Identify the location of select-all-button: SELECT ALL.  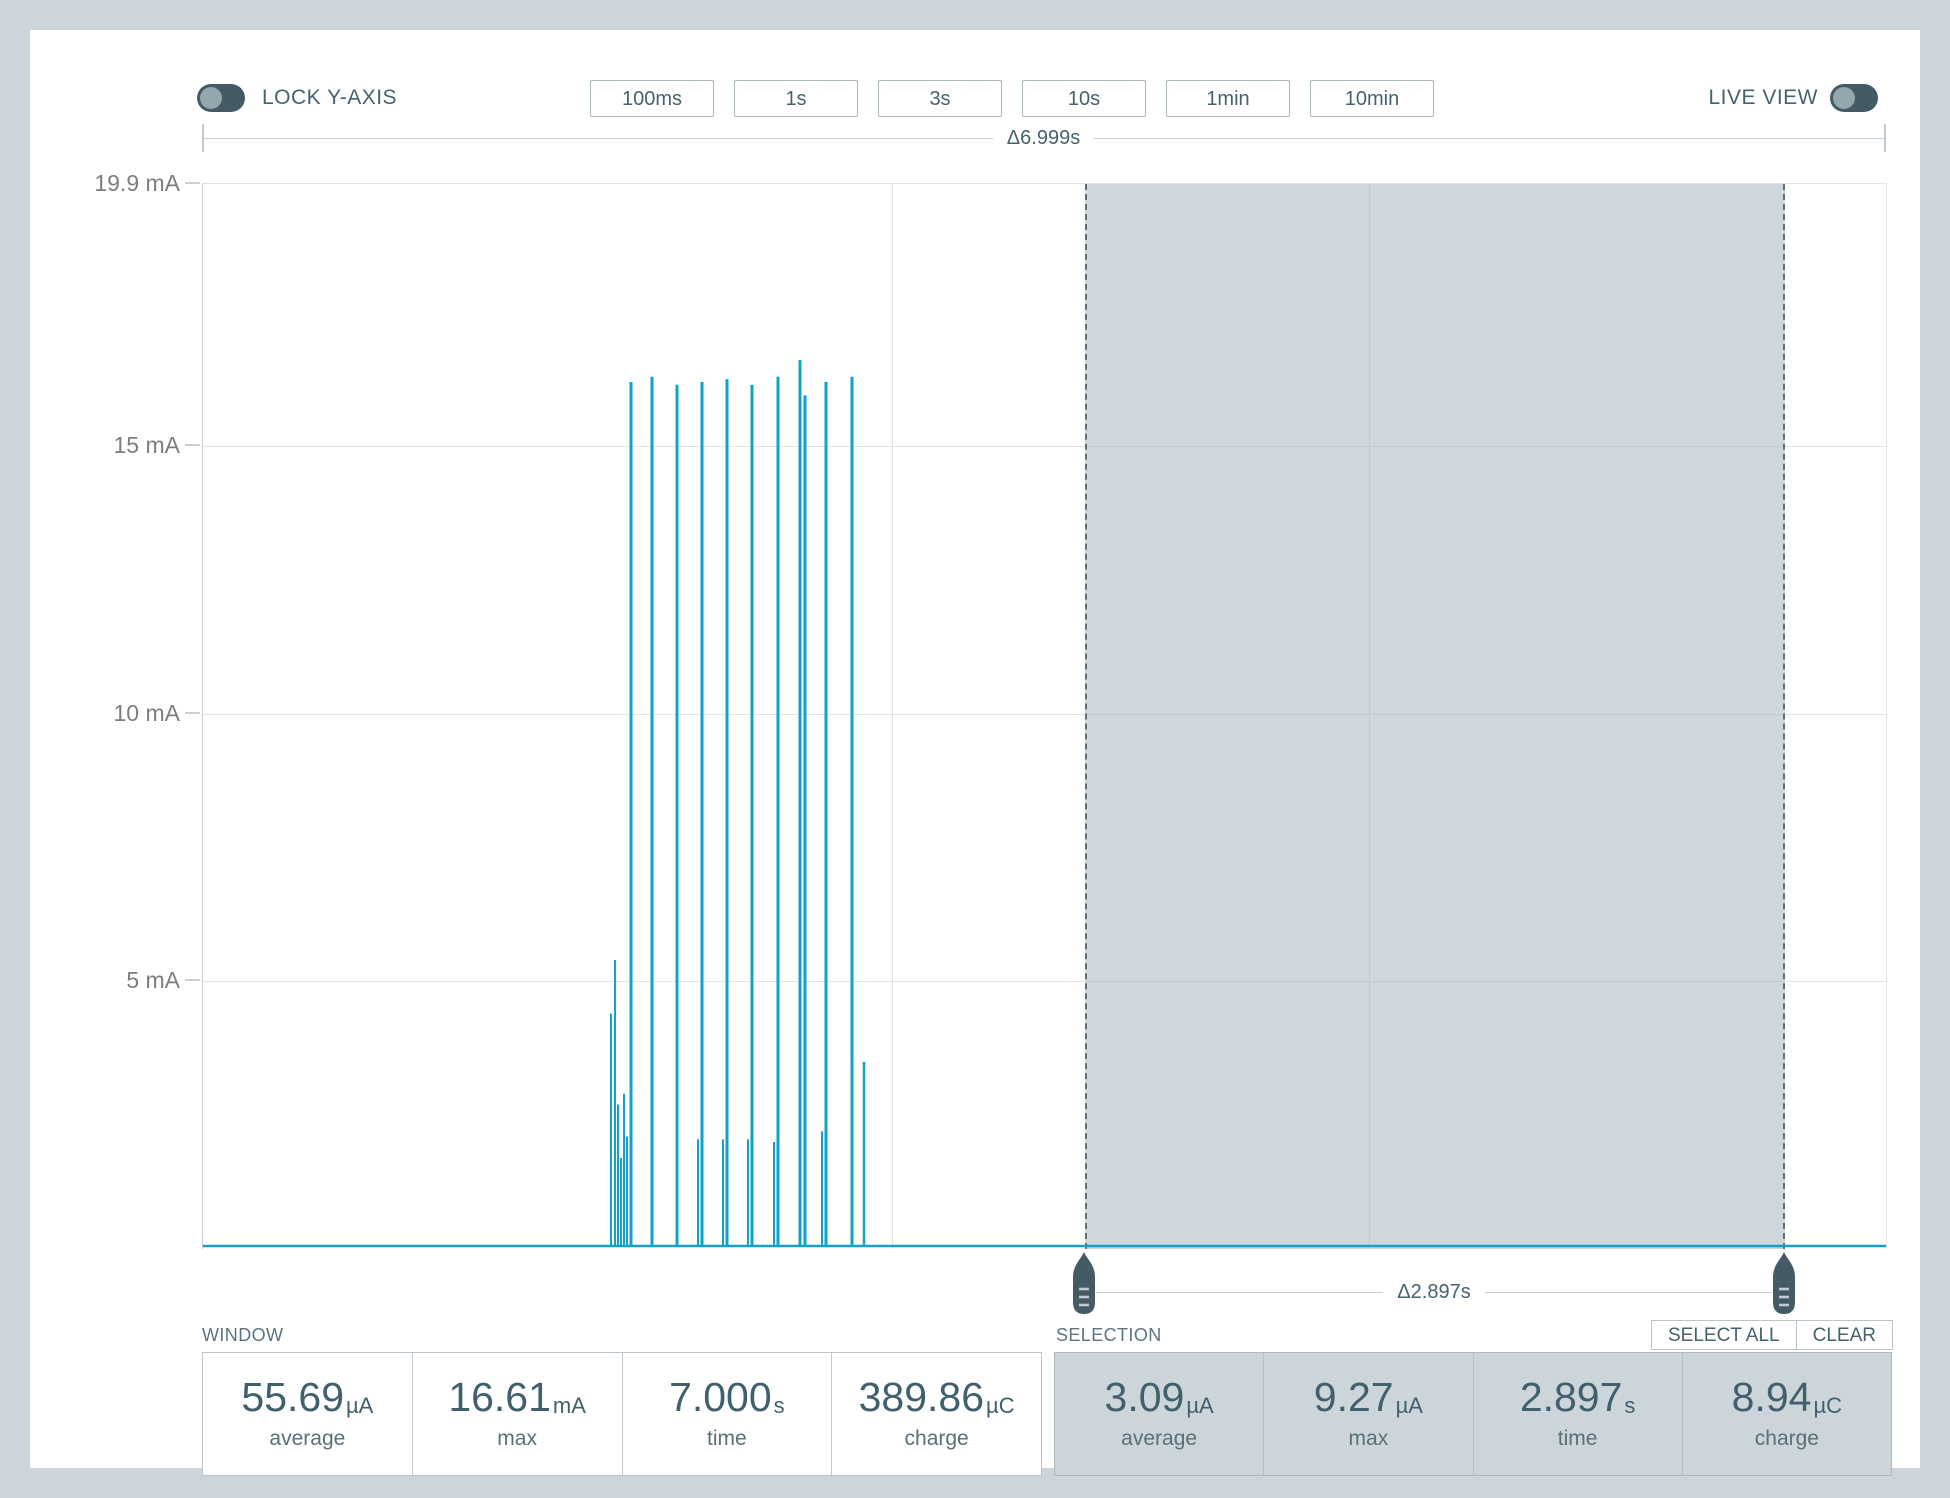
(1724, 1335).